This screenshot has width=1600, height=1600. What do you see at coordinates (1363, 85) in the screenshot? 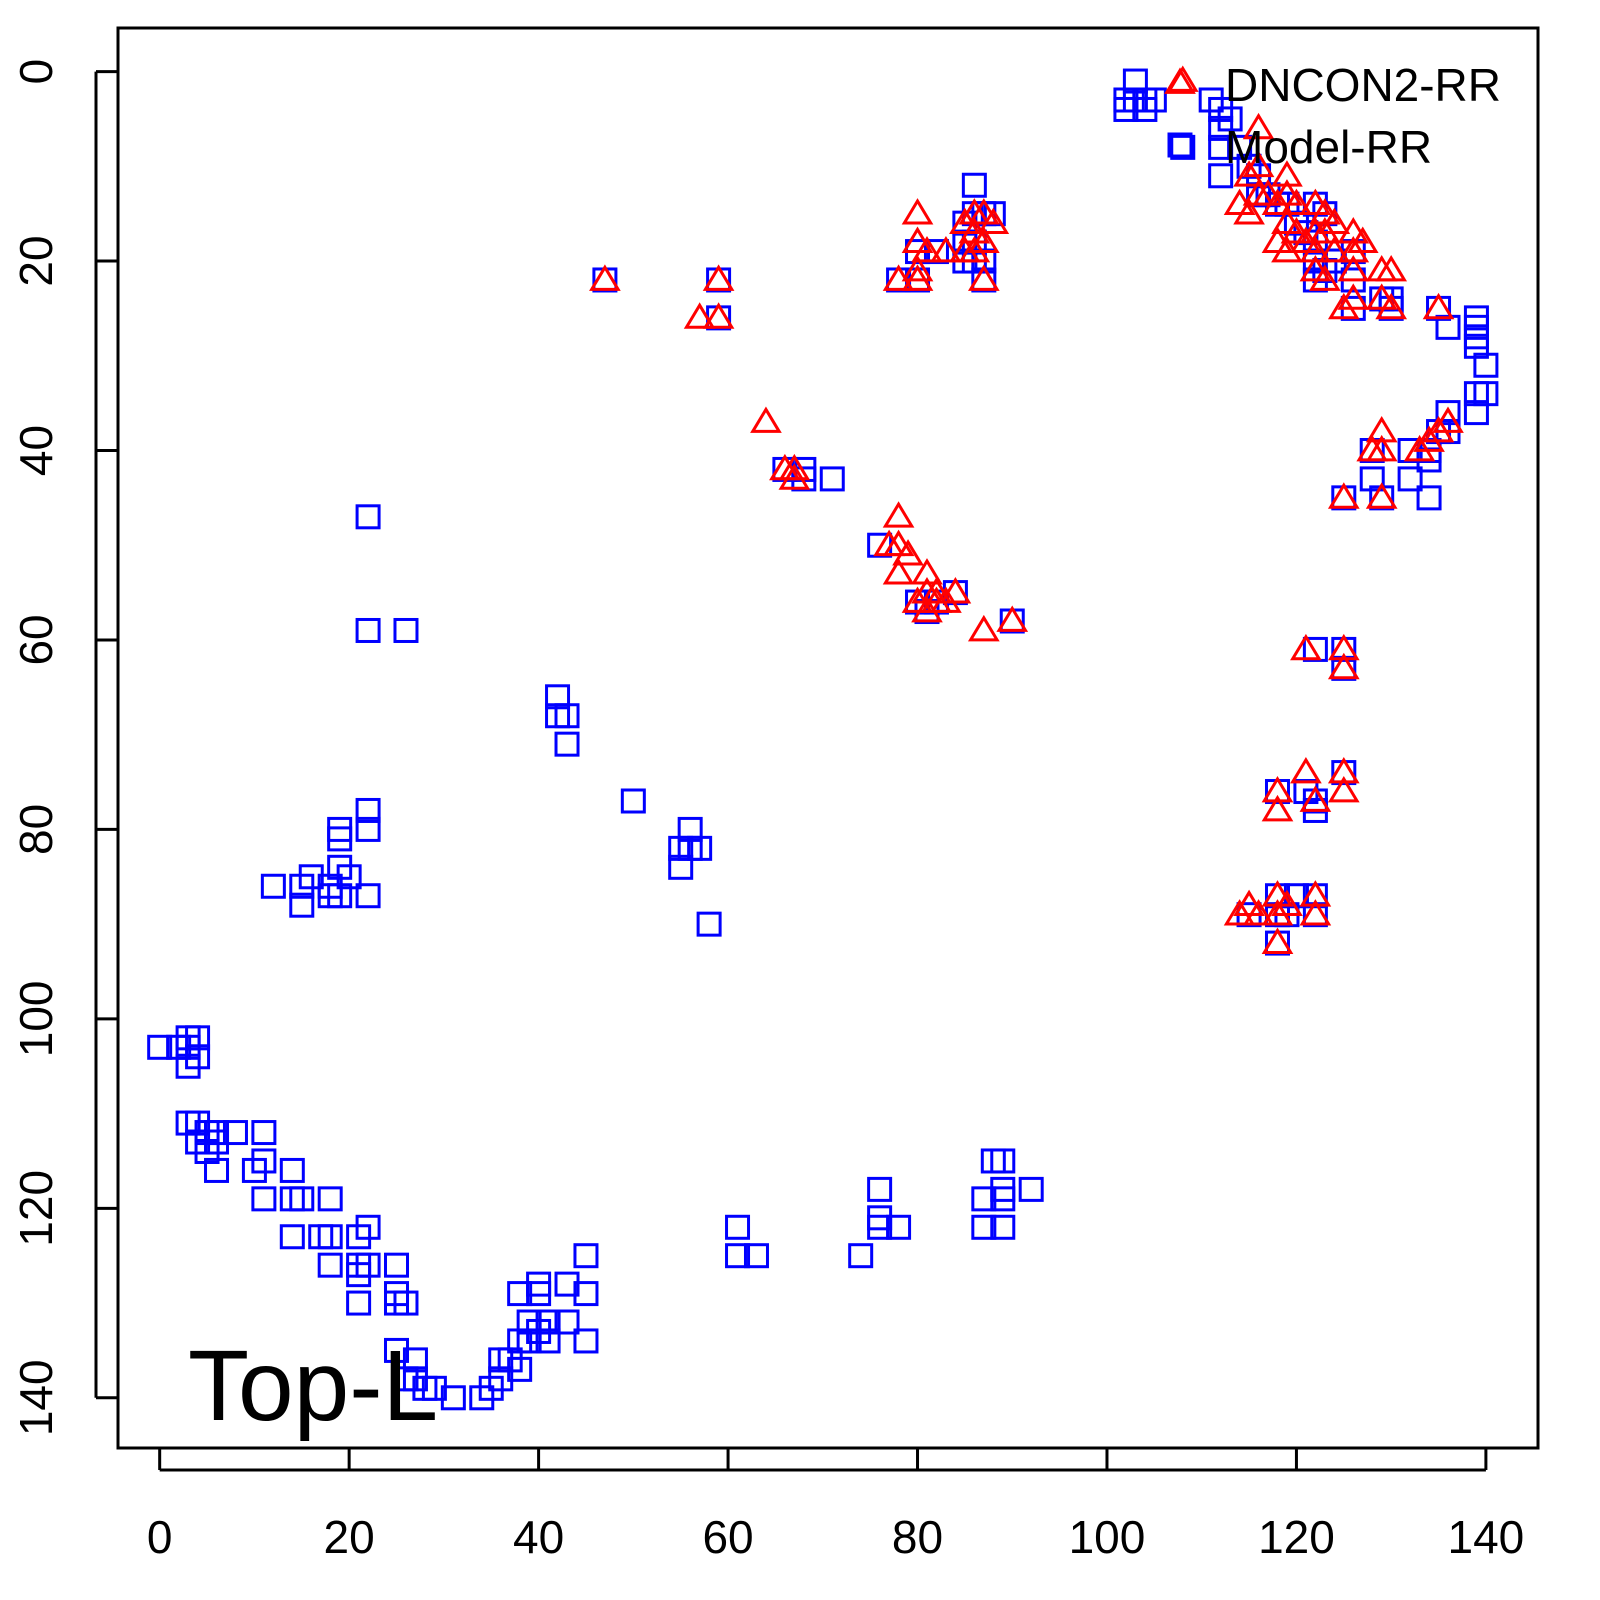
I see `legend-label: DNCON2-RR` at bounding box center [1363, 85].